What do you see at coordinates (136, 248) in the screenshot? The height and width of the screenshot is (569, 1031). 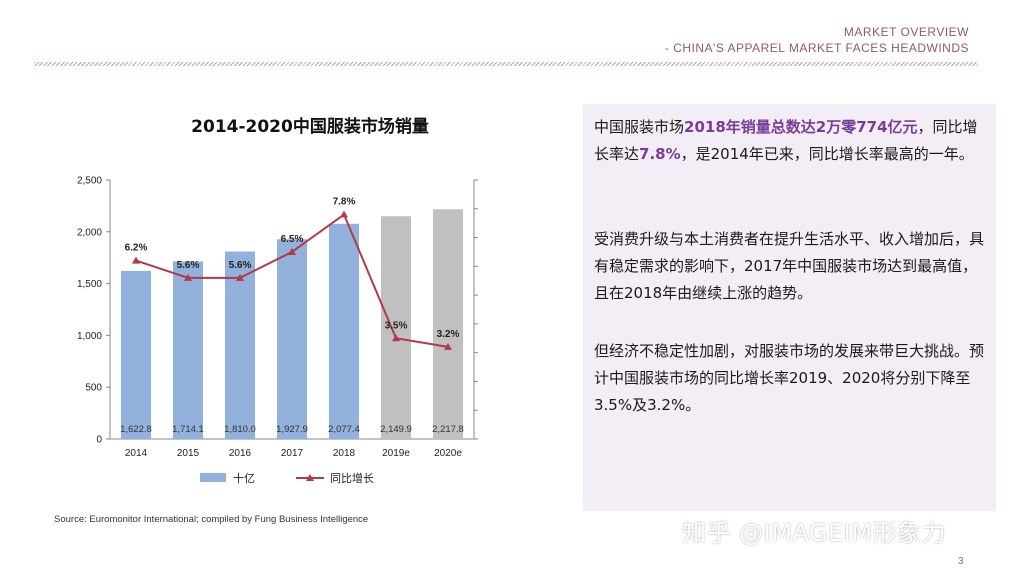 I see `growth-value-label: 6.2%` at bounding box center [136, 248].